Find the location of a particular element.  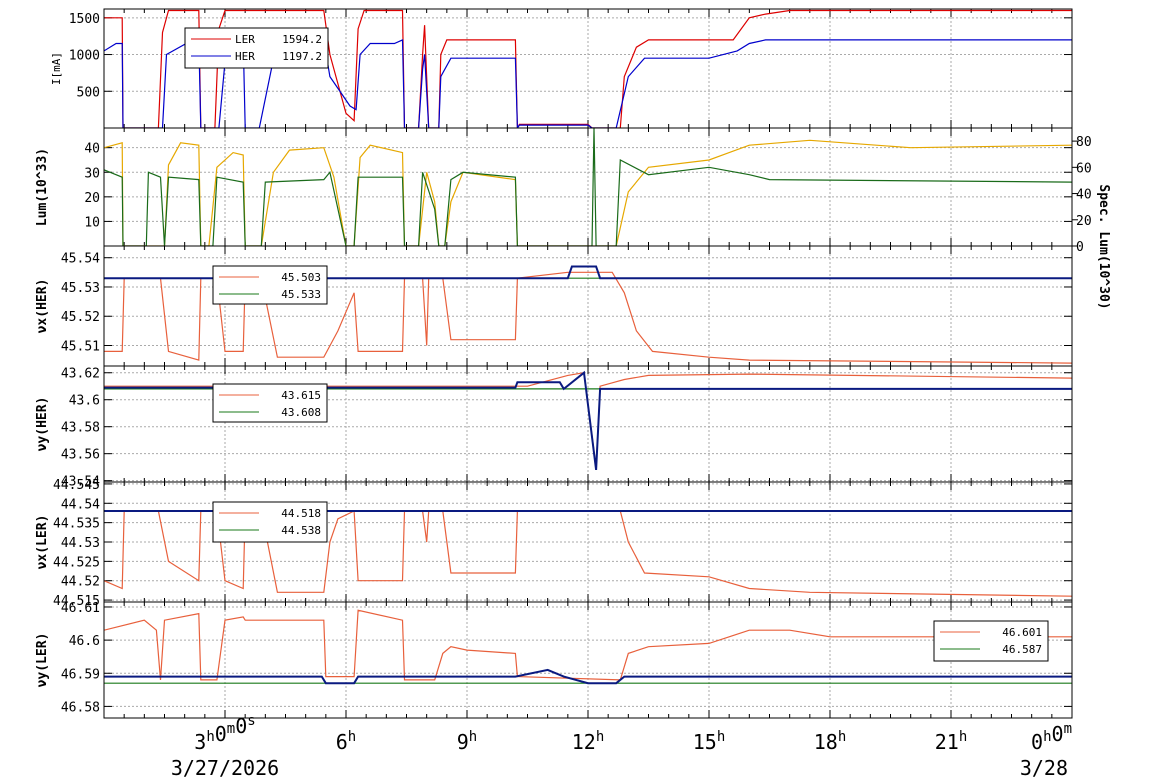

y-tick-label: 43.62 is located at coordinates (80, 374).